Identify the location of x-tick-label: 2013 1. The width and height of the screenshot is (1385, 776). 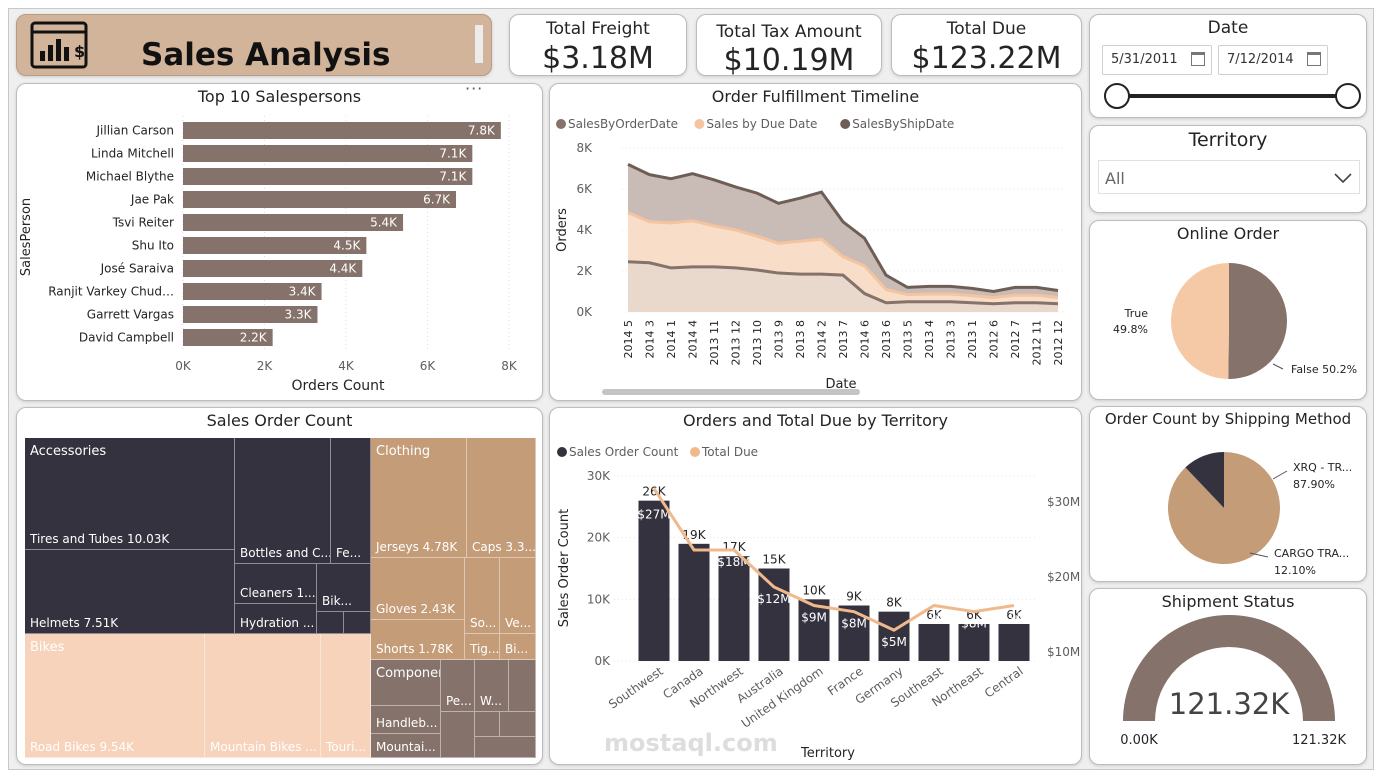
(972, 339).